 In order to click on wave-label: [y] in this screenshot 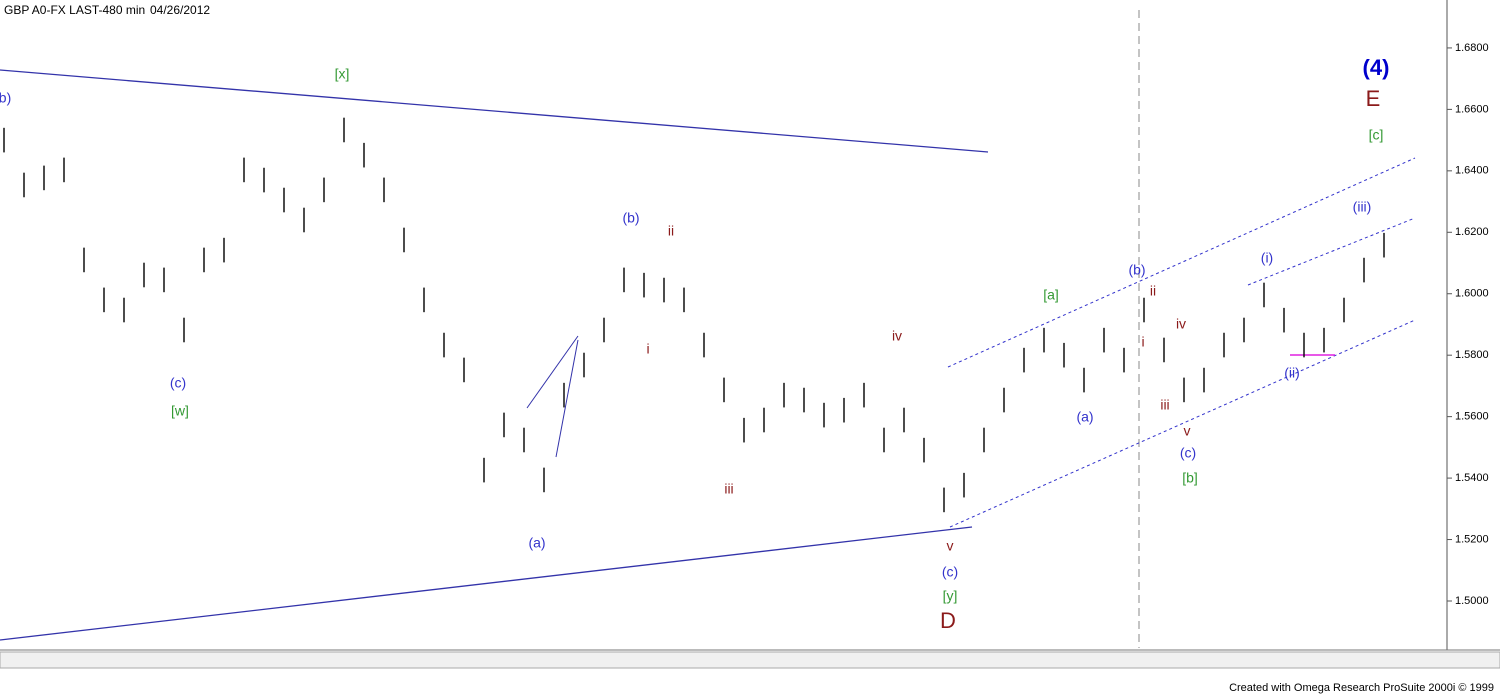, I will do `click(950, 596)`.